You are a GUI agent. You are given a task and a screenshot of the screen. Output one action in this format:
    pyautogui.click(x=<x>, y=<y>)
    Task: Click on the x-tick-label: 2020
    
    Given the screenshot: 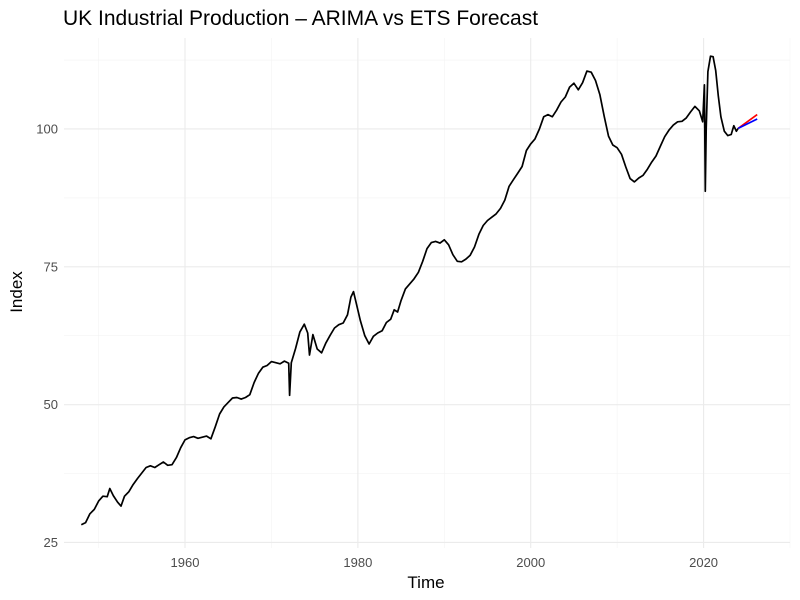 What is the action you would take?
    pyautogui.click(x=703, y=562)
    